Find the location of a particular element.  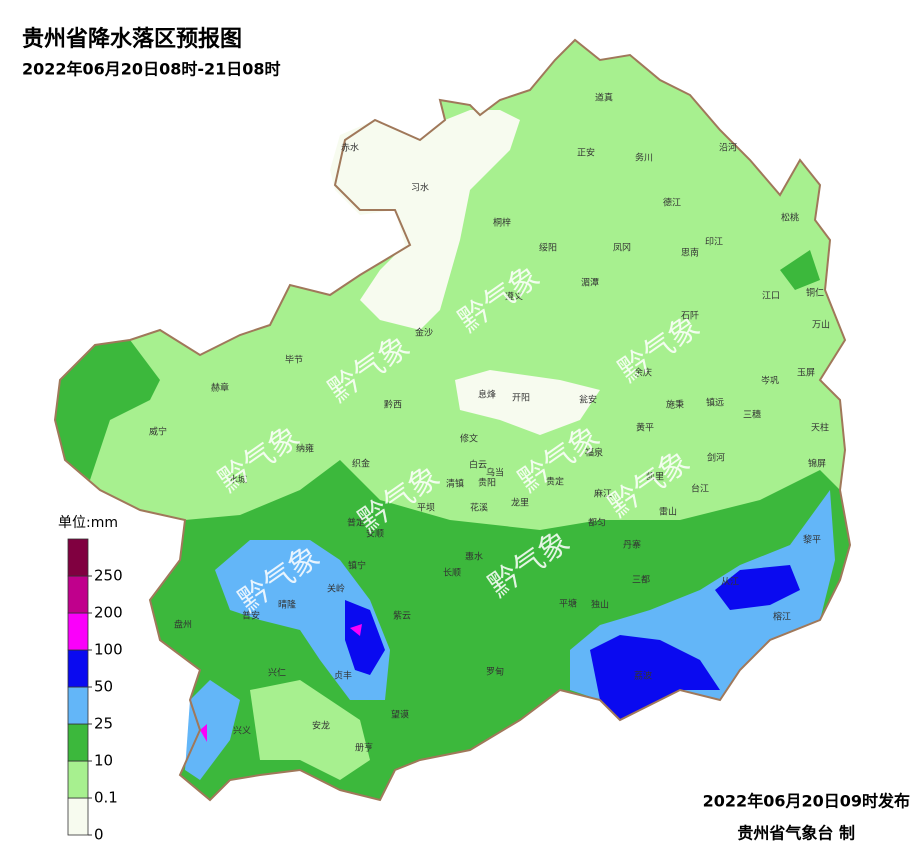

place-label: 织金 is located at coordinates (361, 464).